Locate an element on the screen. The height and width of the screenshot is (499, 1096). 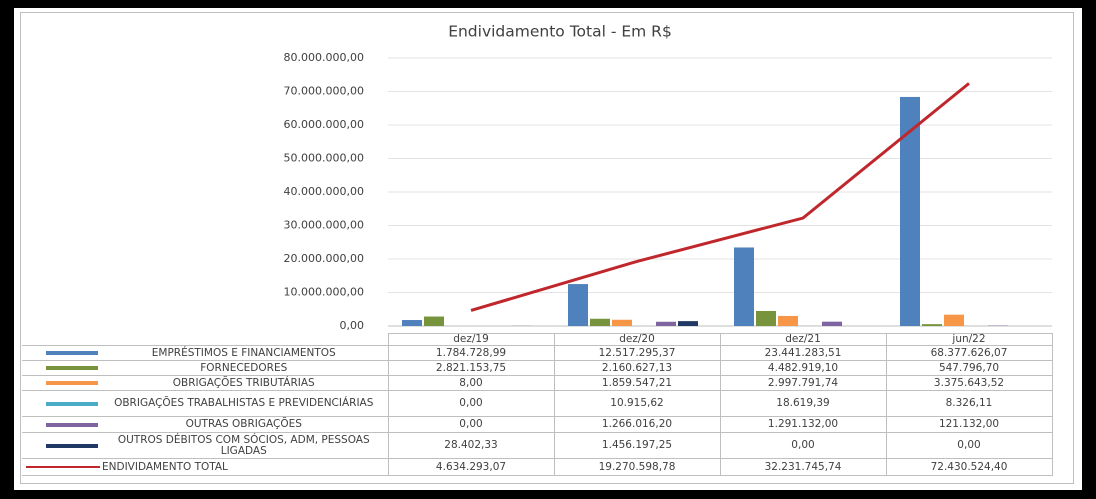
value-cell: 121.132,00 is located at coordinates (969, 424).